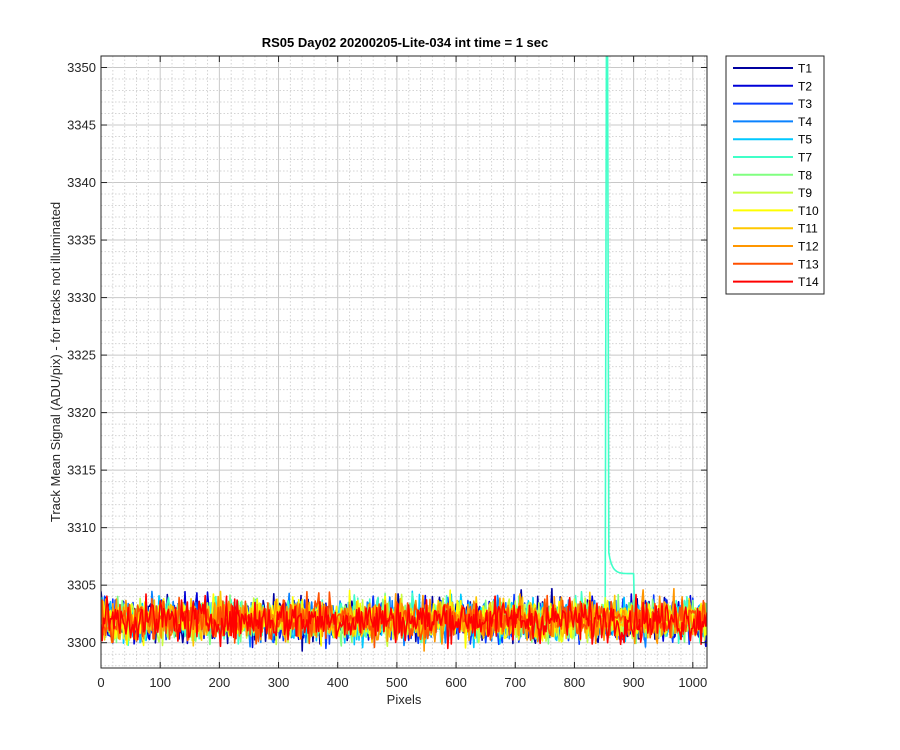 The width and height of the screenshot is (900, 750). Describe the element at coordinates (220, 682) in the screenshot. I see `x-tick-label: 200` at that location.